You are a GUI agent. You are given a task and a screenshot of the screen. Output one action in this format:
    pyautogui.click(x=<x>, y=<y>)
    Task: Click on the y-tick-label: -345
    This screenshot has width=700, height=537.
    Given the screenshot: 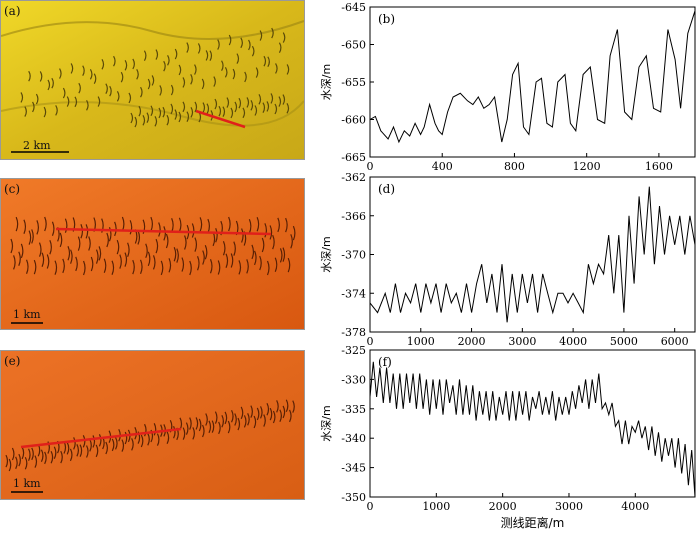 What is the action you would take?
    pyautogui.click(x=353, y=468)
    